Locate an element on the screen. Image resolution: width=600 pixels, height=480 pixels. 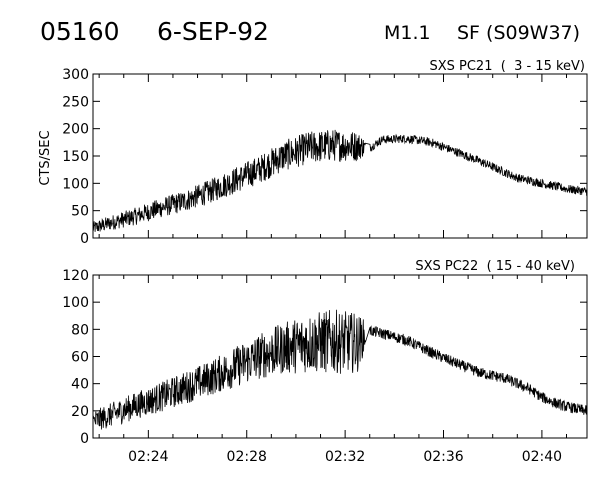
y-tick-label: 300 is located at coordinates (75, 75).